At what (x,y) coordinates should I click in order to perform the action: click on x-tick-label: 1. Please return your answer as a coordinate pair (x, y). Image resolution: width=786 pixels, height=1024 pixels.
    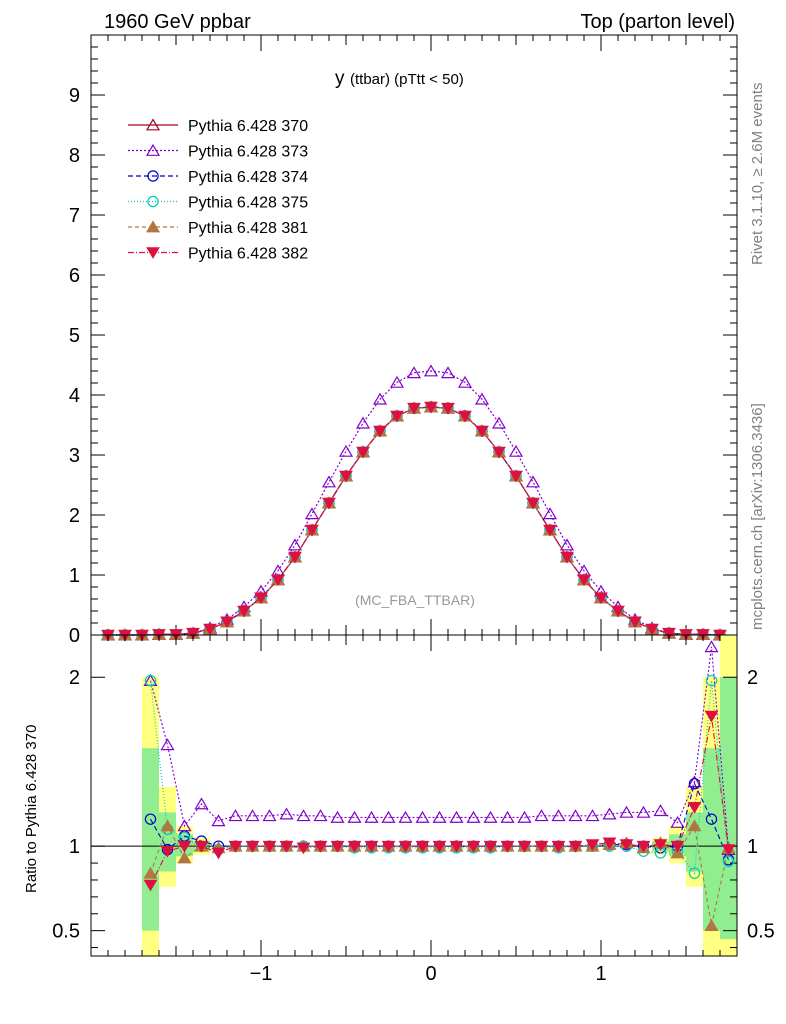
    Looking at the image, I should click on (600, 974).